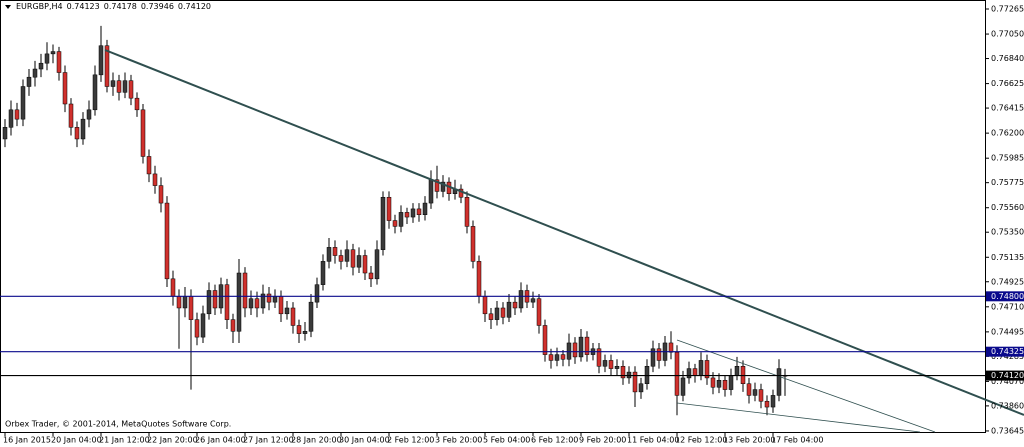 The image size is (1024, 447). I want to click on last-high: 0.74178, so click(120, 6).